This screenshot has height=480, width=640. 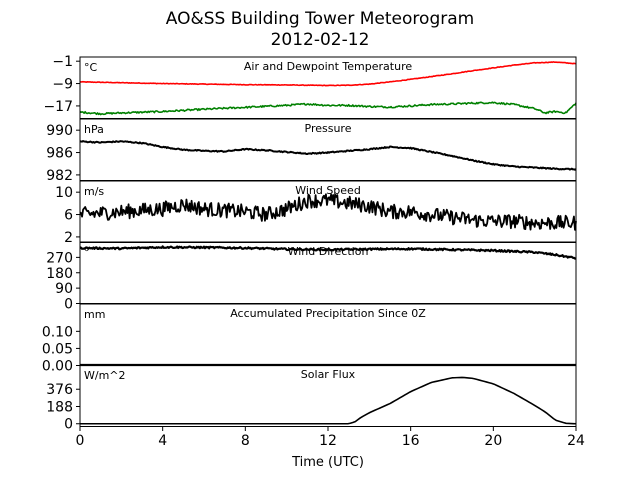 I want to click on chart-title-line2: 2012-02-12, so click(x=320, y=40).